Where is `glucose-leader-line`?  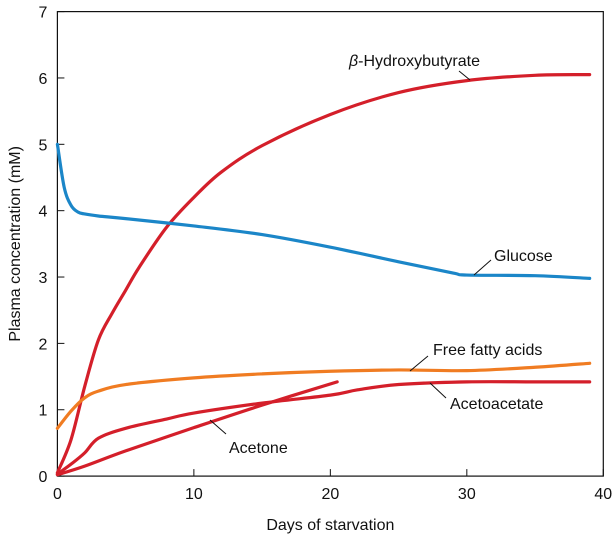
glucose-leader-line is located at coordinates (482, 267).